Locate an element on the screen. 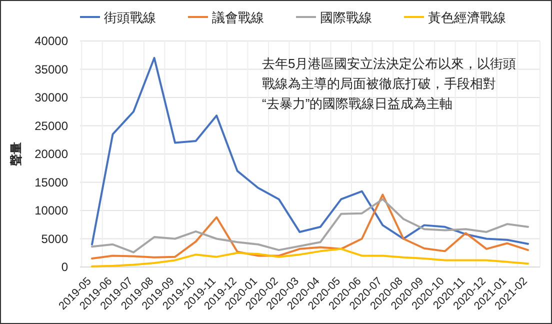  legend-label: 街頭戰線 is located at coordinates (130, 17).